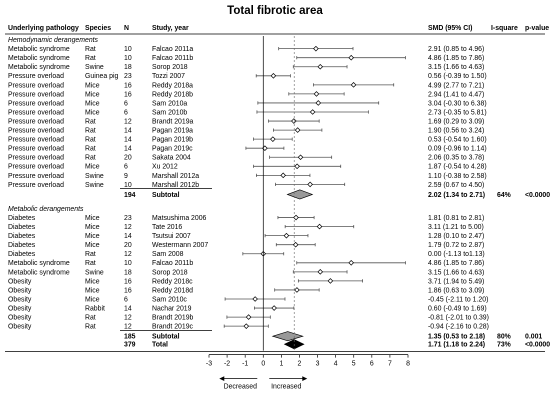 Image resolution: width=550 pixels, height=407 pixels. What do you see at coordinates (456, 185) in the screenshot?
I see `row-smd-text: 2.59 (0.67 to 4.50)` at bounding box center [456, 185].